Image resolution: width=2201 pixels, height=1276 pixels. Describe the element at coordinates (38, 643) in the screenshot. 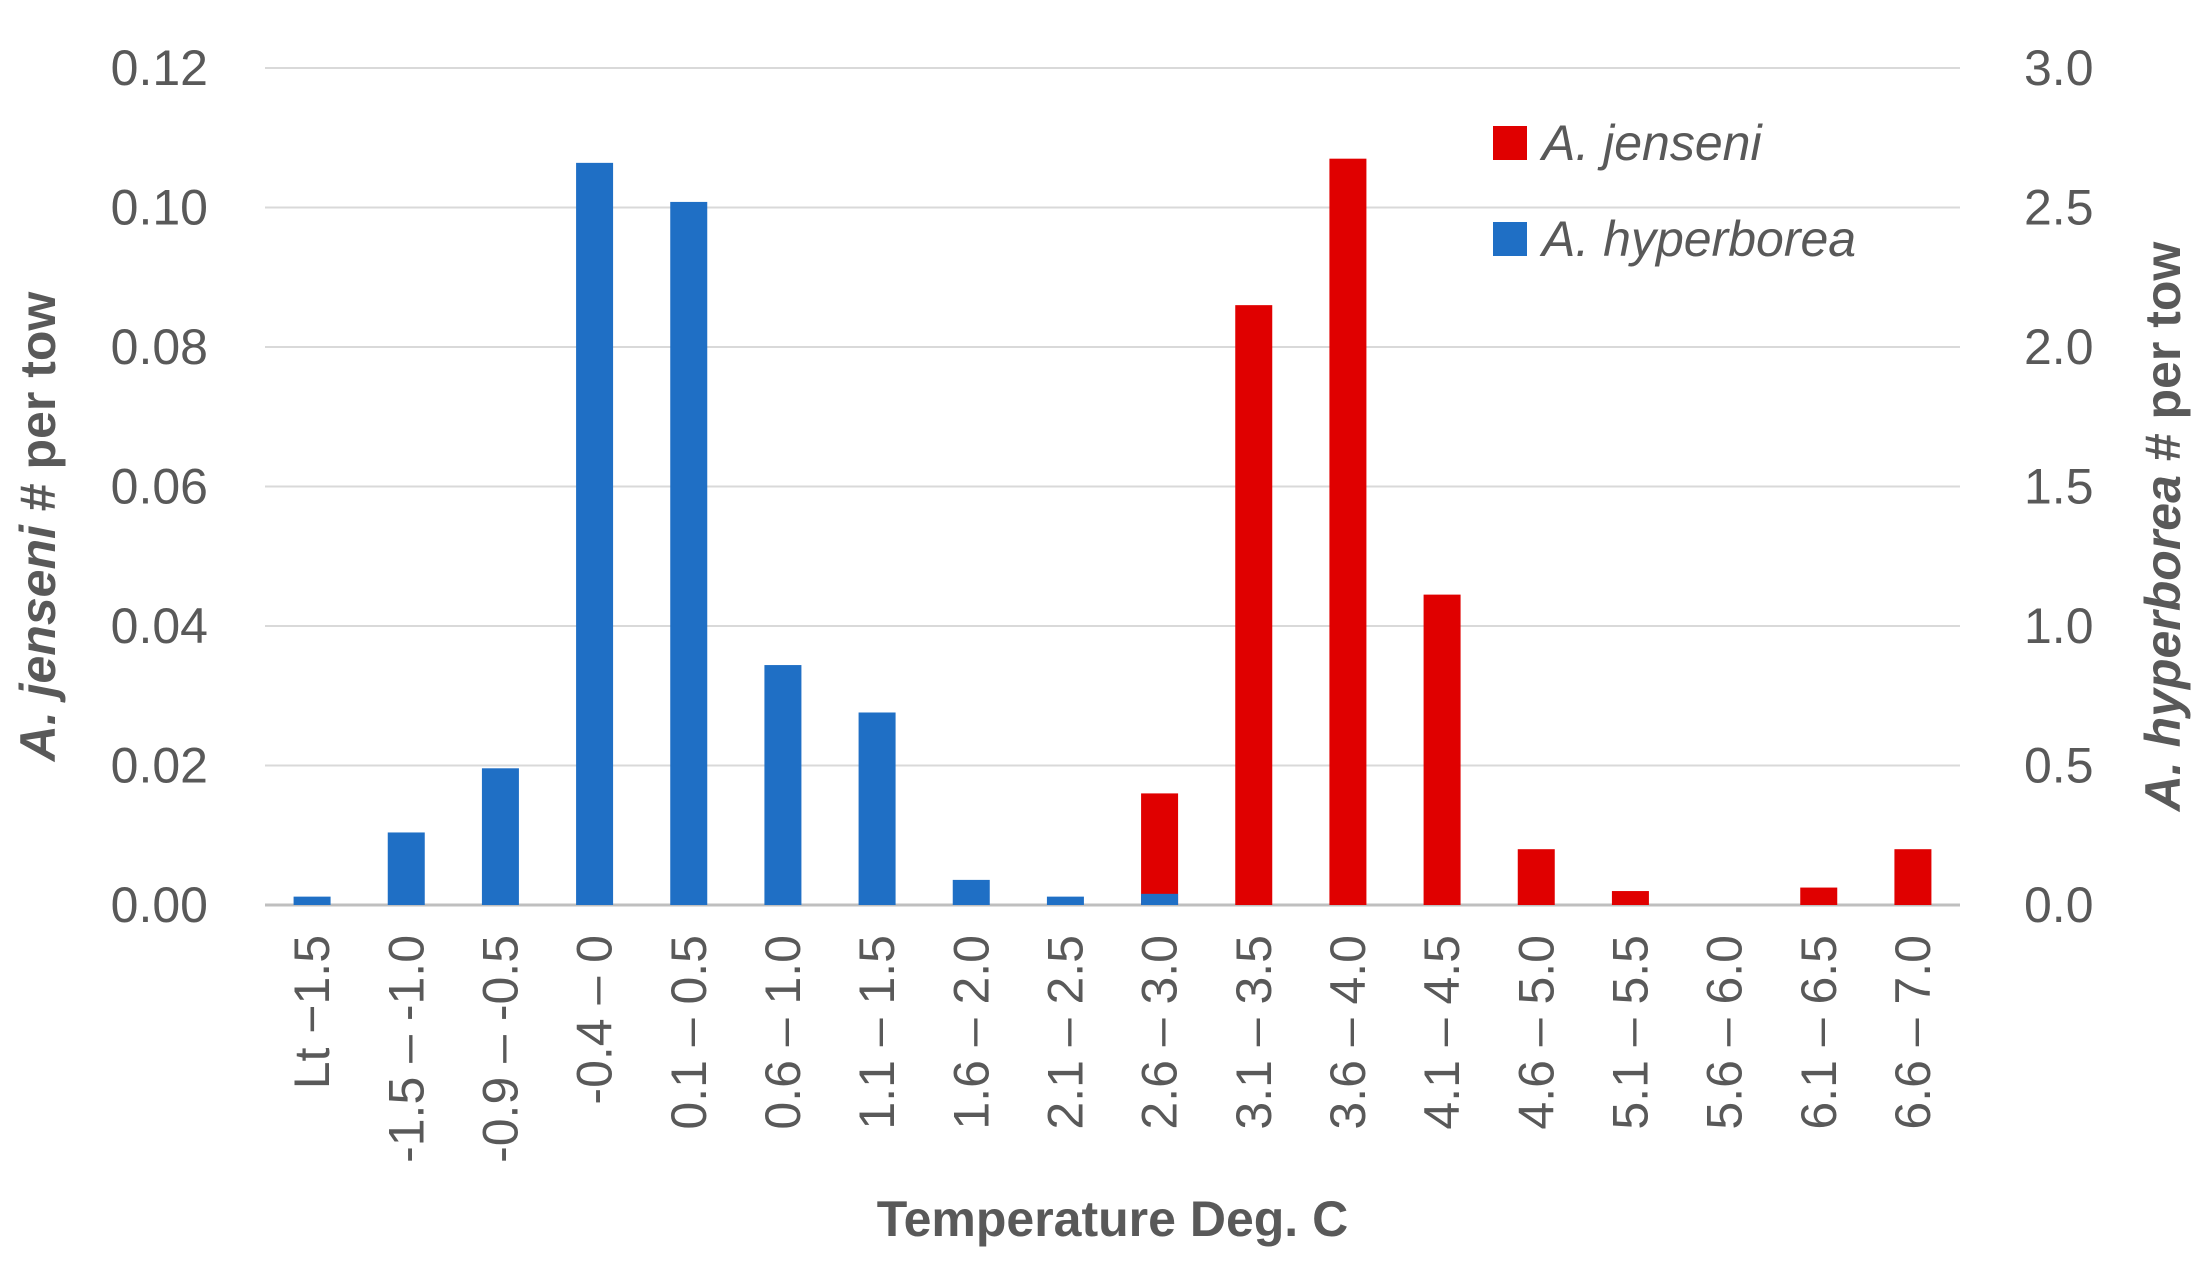

I see `y-axis-title-left-species: A. jenseni` at that location.